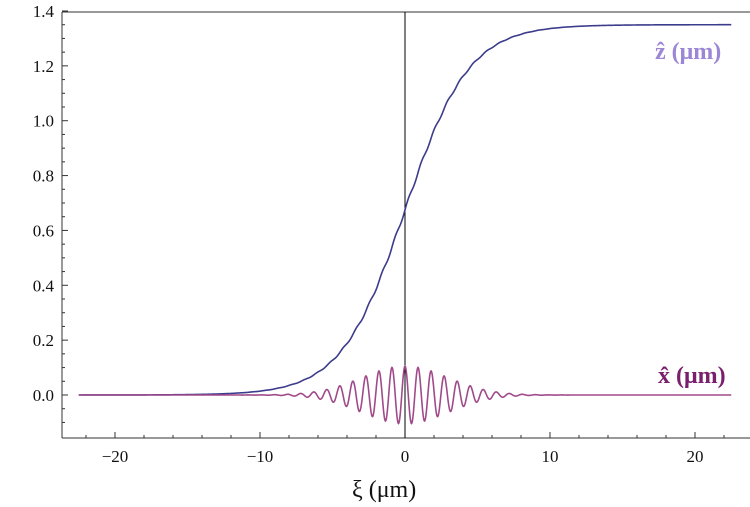  Describe the element at coordinates (695, 456) in the screenshot. I see `x-tick-label: 20` at that location.